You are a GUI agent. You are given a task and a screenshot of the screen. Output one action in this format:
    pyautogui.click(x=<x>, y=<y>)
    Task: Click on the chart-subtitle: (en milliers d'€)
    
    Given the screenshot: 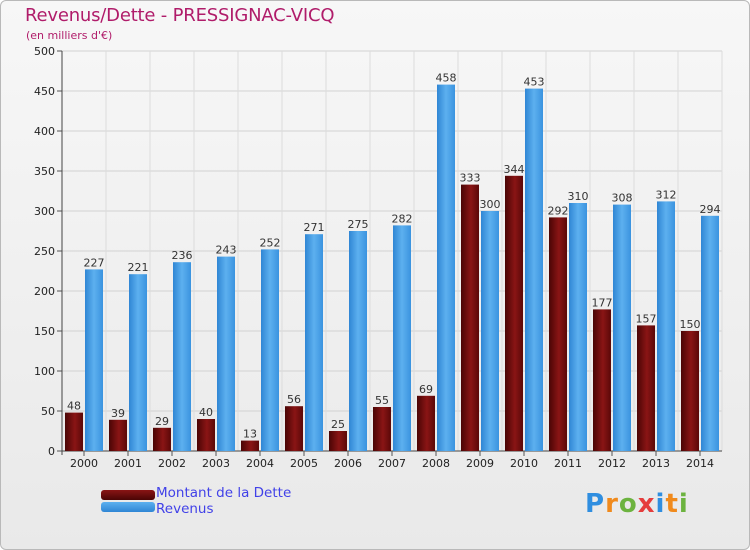 What is the action you would take?
    pyautogui.click(x=69, y=35)
    